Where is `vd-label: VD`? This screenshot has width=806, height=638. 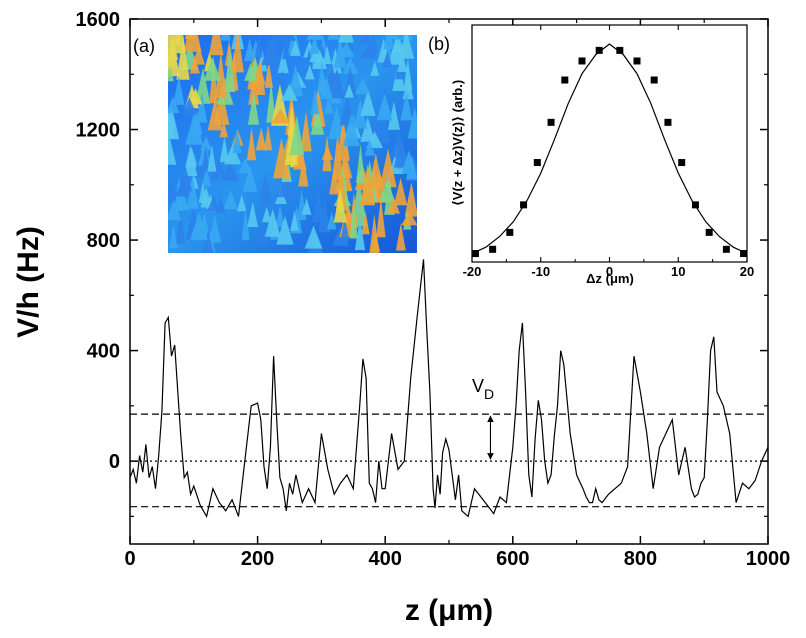
vd-label: VD is located at coordinates (483, 389).